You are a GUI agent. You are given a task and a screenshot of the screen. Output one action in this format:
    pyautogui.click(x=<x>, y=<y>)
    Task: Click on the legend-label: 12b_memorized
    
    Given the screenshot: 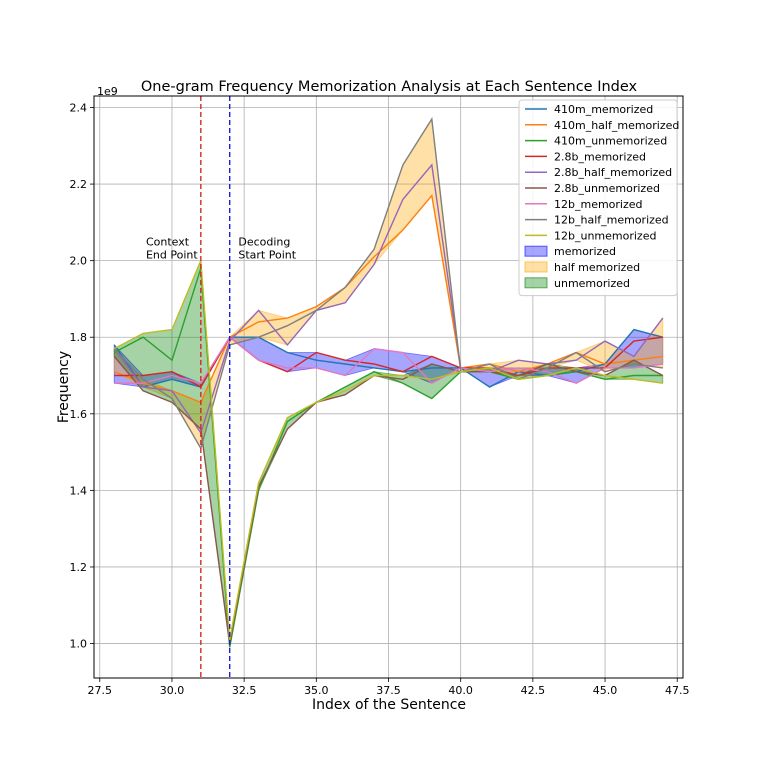 What is the action you would take?
    pyautogui.click(x=598, y=204)
    